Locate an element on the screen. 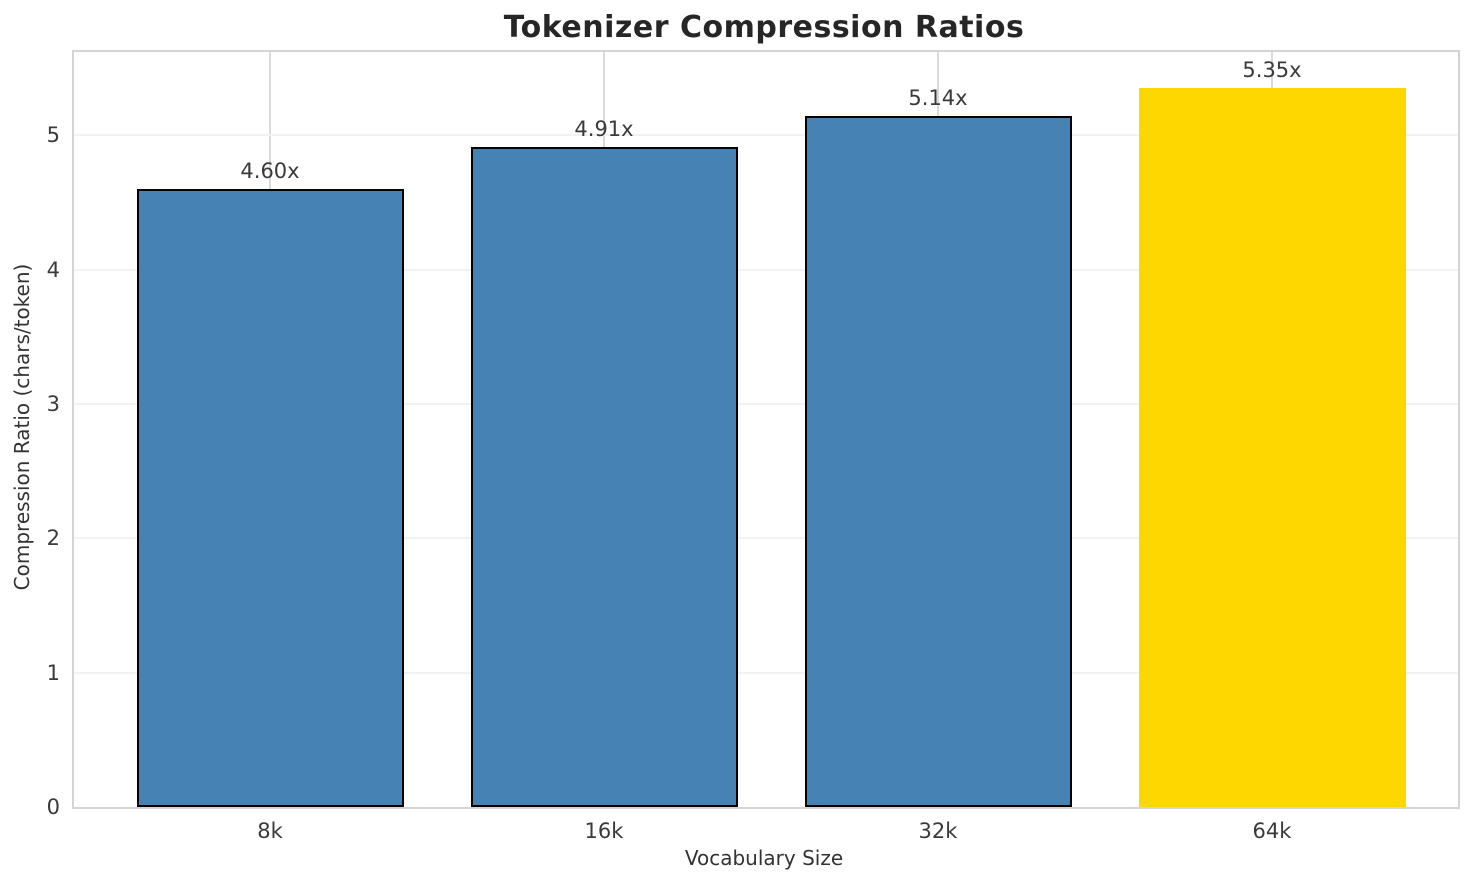  x-tick-label-16k: 16k is located at coordinates (604, 831).